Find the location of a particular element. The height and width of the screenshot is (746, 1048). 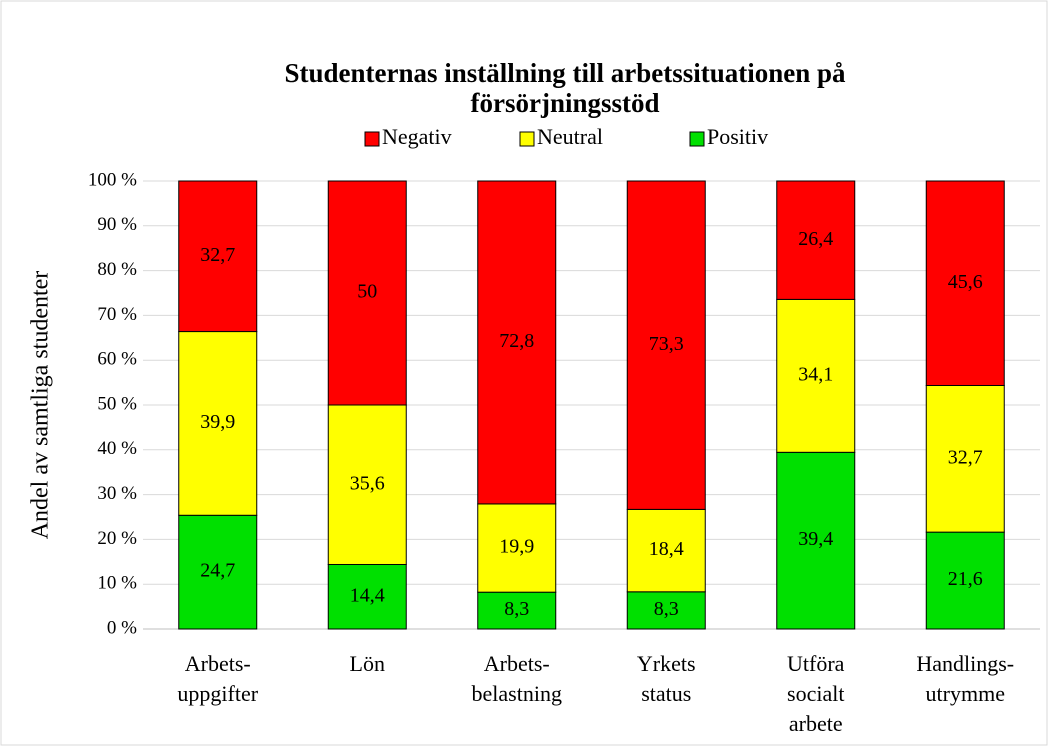

data-label: 35,6 is located at coordinates (367, 483).